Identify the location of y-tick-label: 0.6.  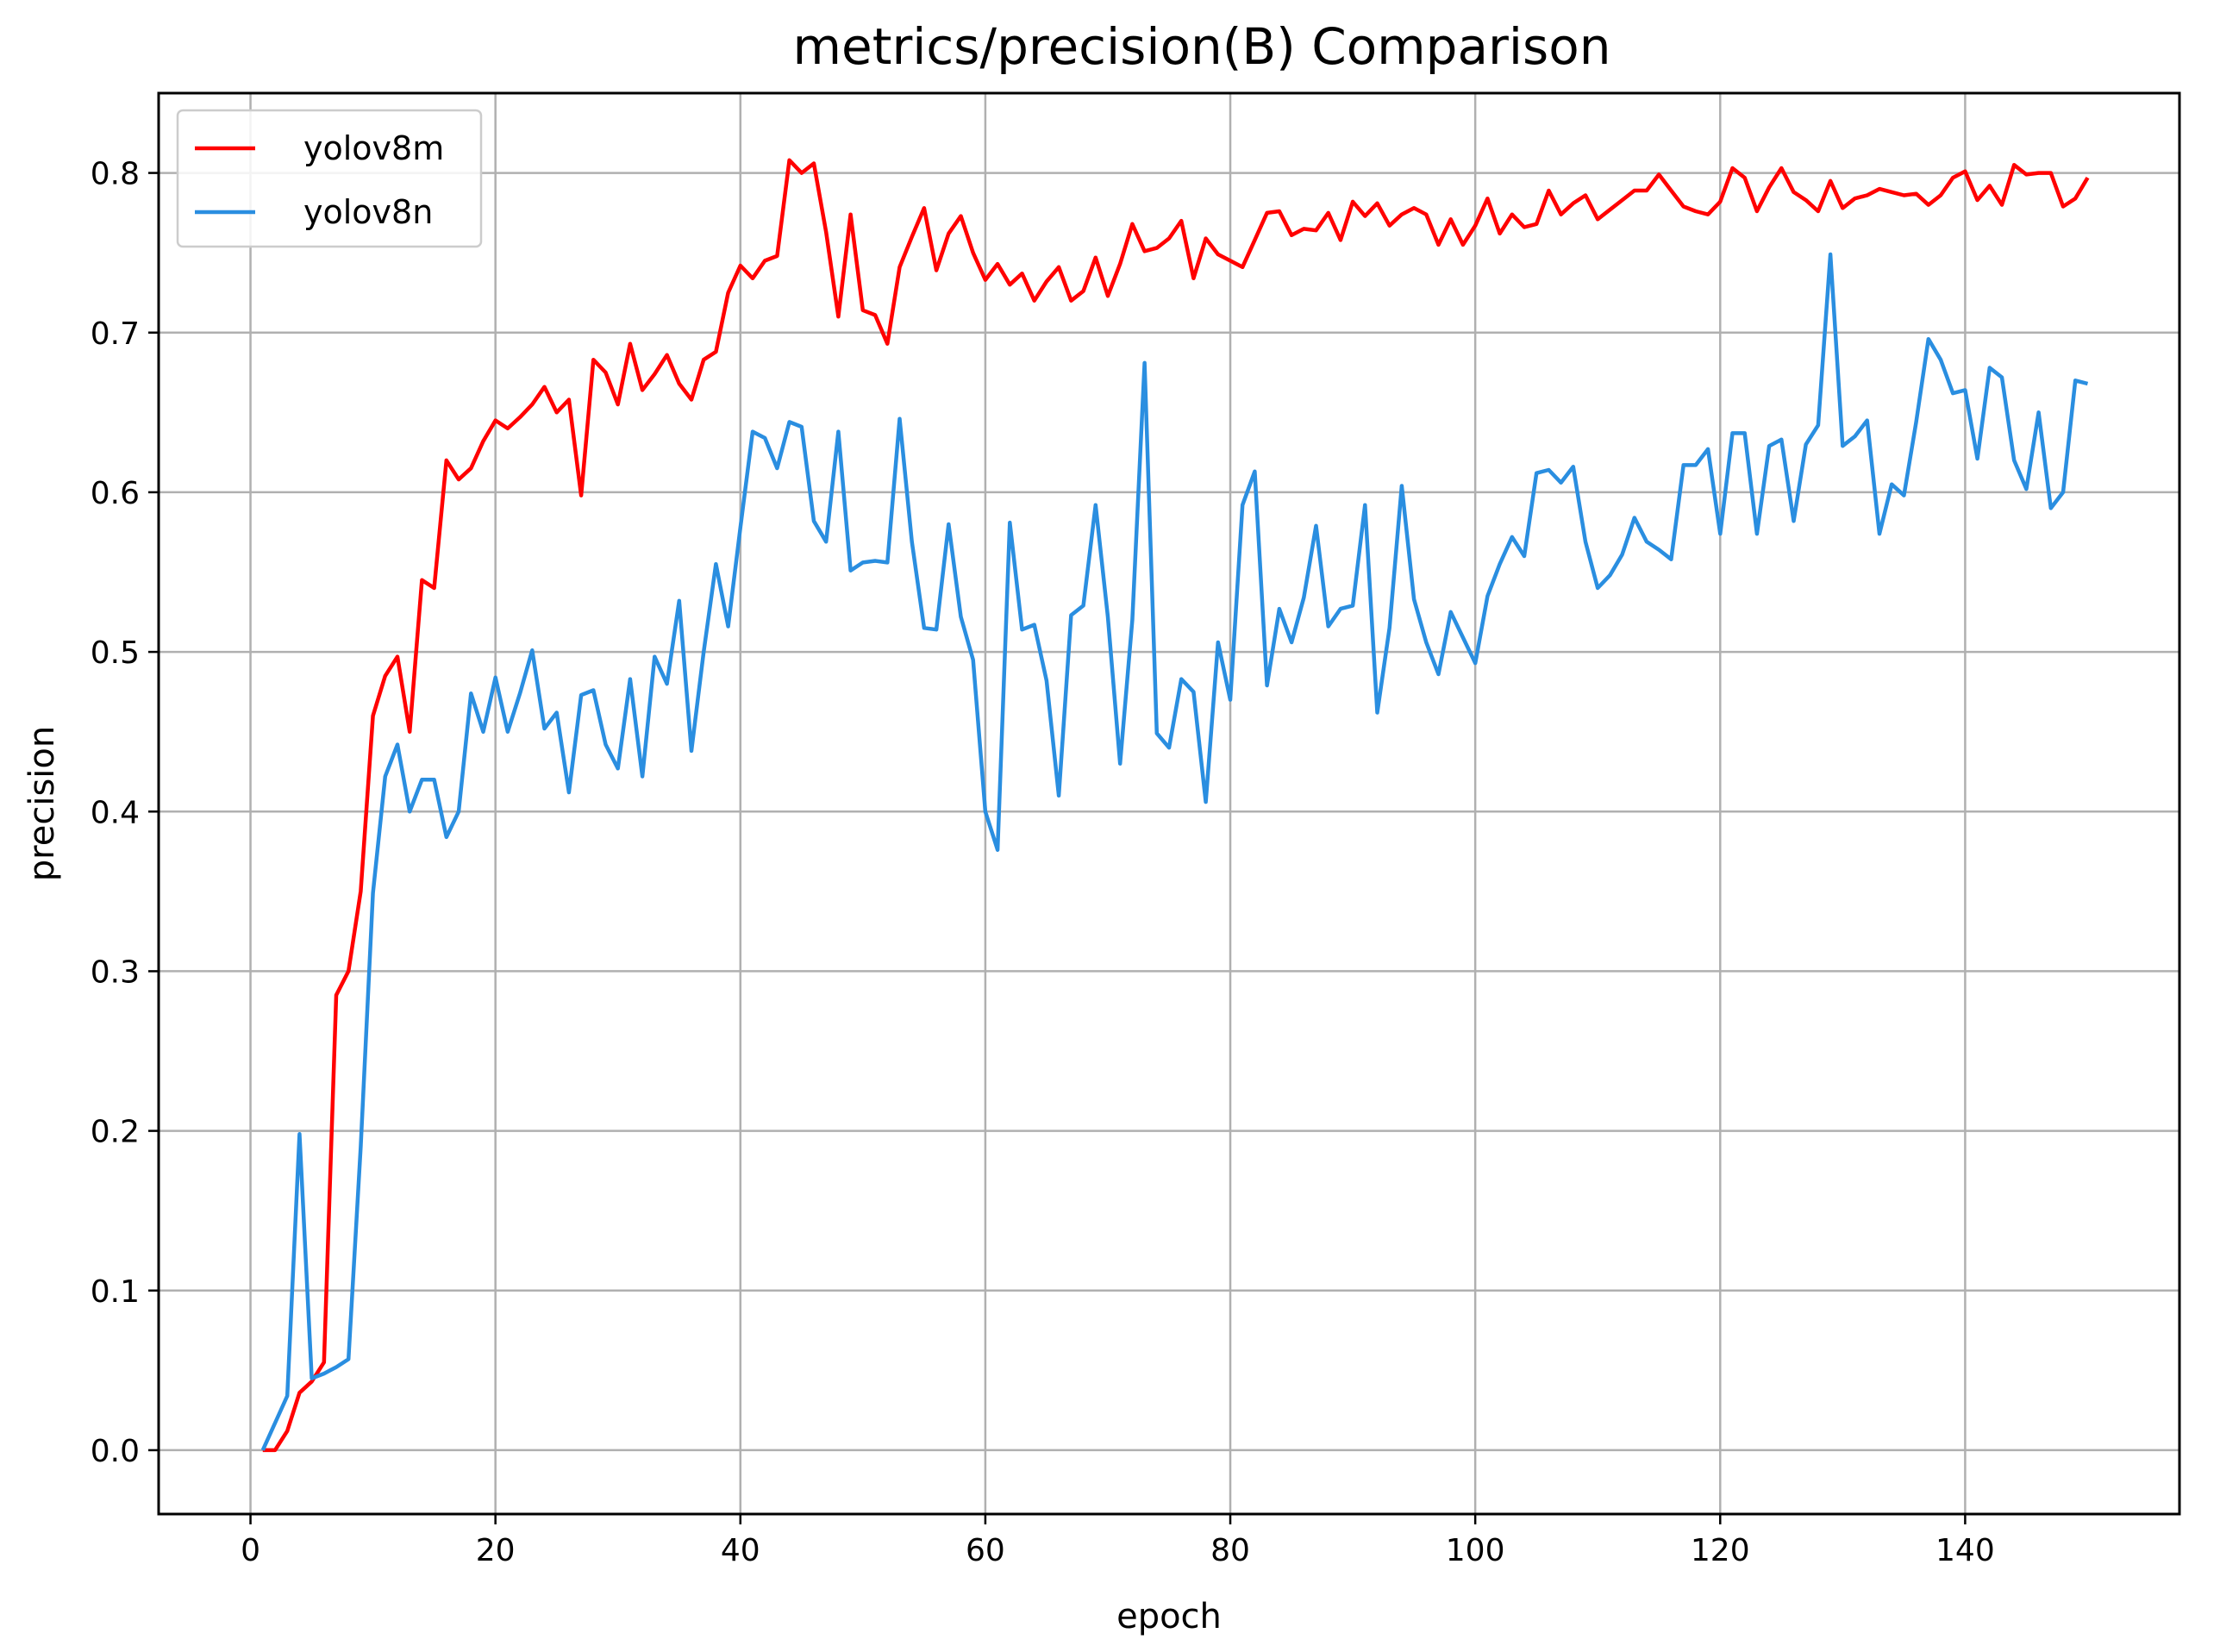
(116, 493).